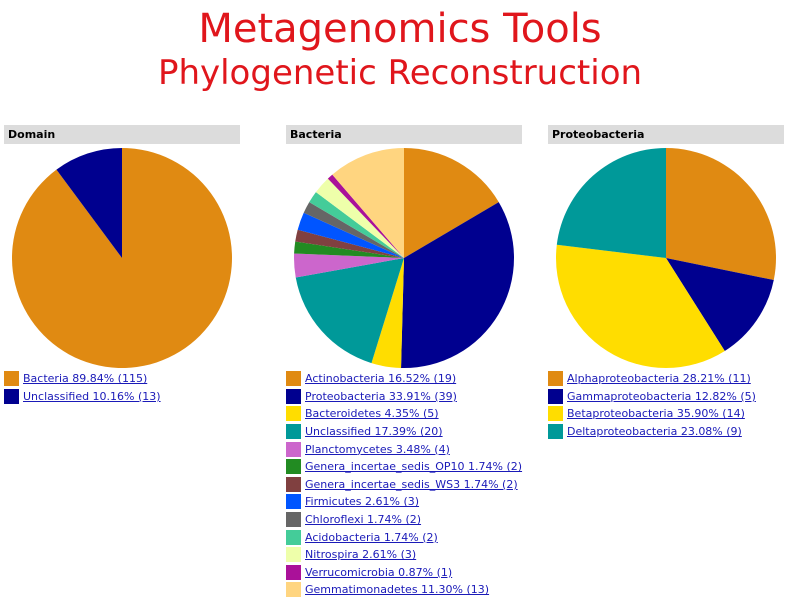  What do you see at coordinates (381, 396) in the screenshot?
I see `legend-link-proteobacteria: Proteobacteria 33.91% (39)` at bounding box center [381, 396].